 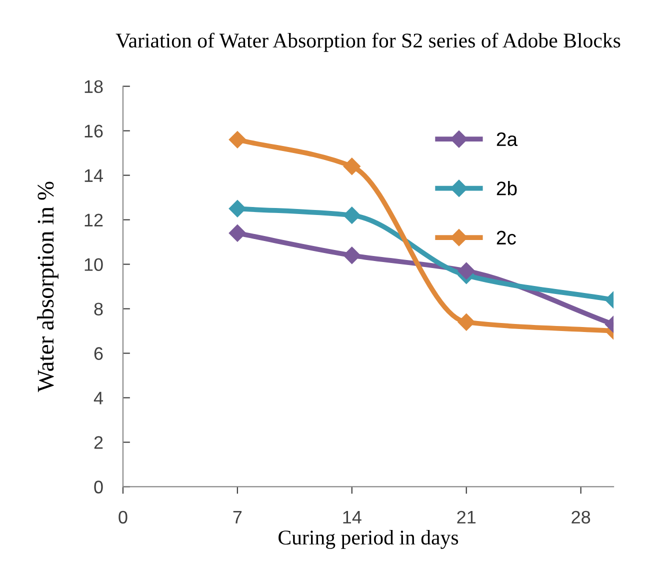 I want to click on y-tick-label: 10, so click(x=93, y=264).